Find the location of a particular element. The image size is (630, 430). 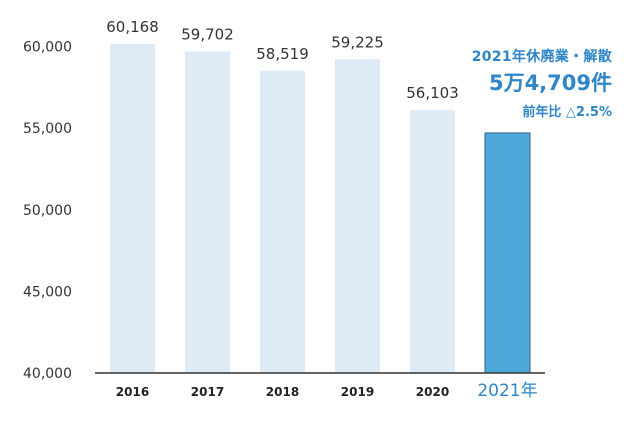

data-label: 58,519 is located at coordinates (282, 54).